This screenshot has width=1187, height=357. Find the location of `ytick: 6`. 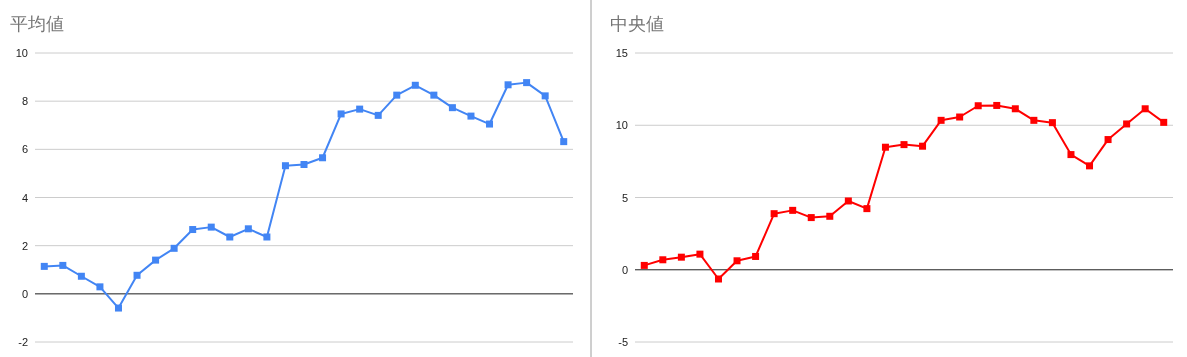

ytick: 6 is located at coordinates (24, 149).